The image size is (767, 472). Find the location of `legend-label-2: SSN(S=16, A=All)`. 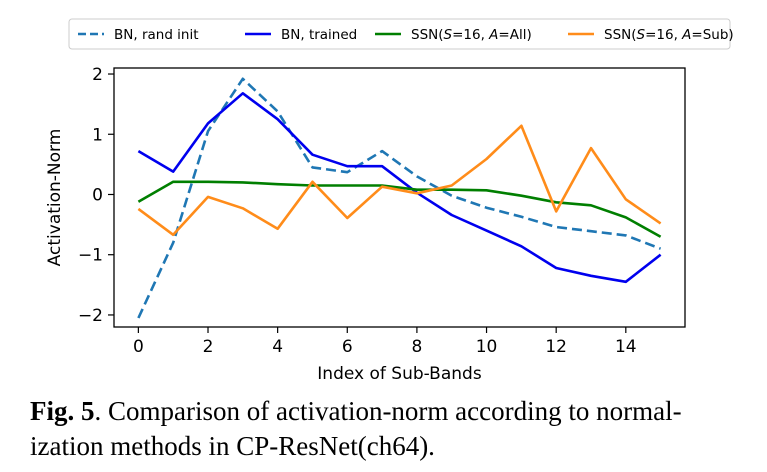

legend-label-2: SSN(S=16, A=All) is located at coordinates (471, 35).